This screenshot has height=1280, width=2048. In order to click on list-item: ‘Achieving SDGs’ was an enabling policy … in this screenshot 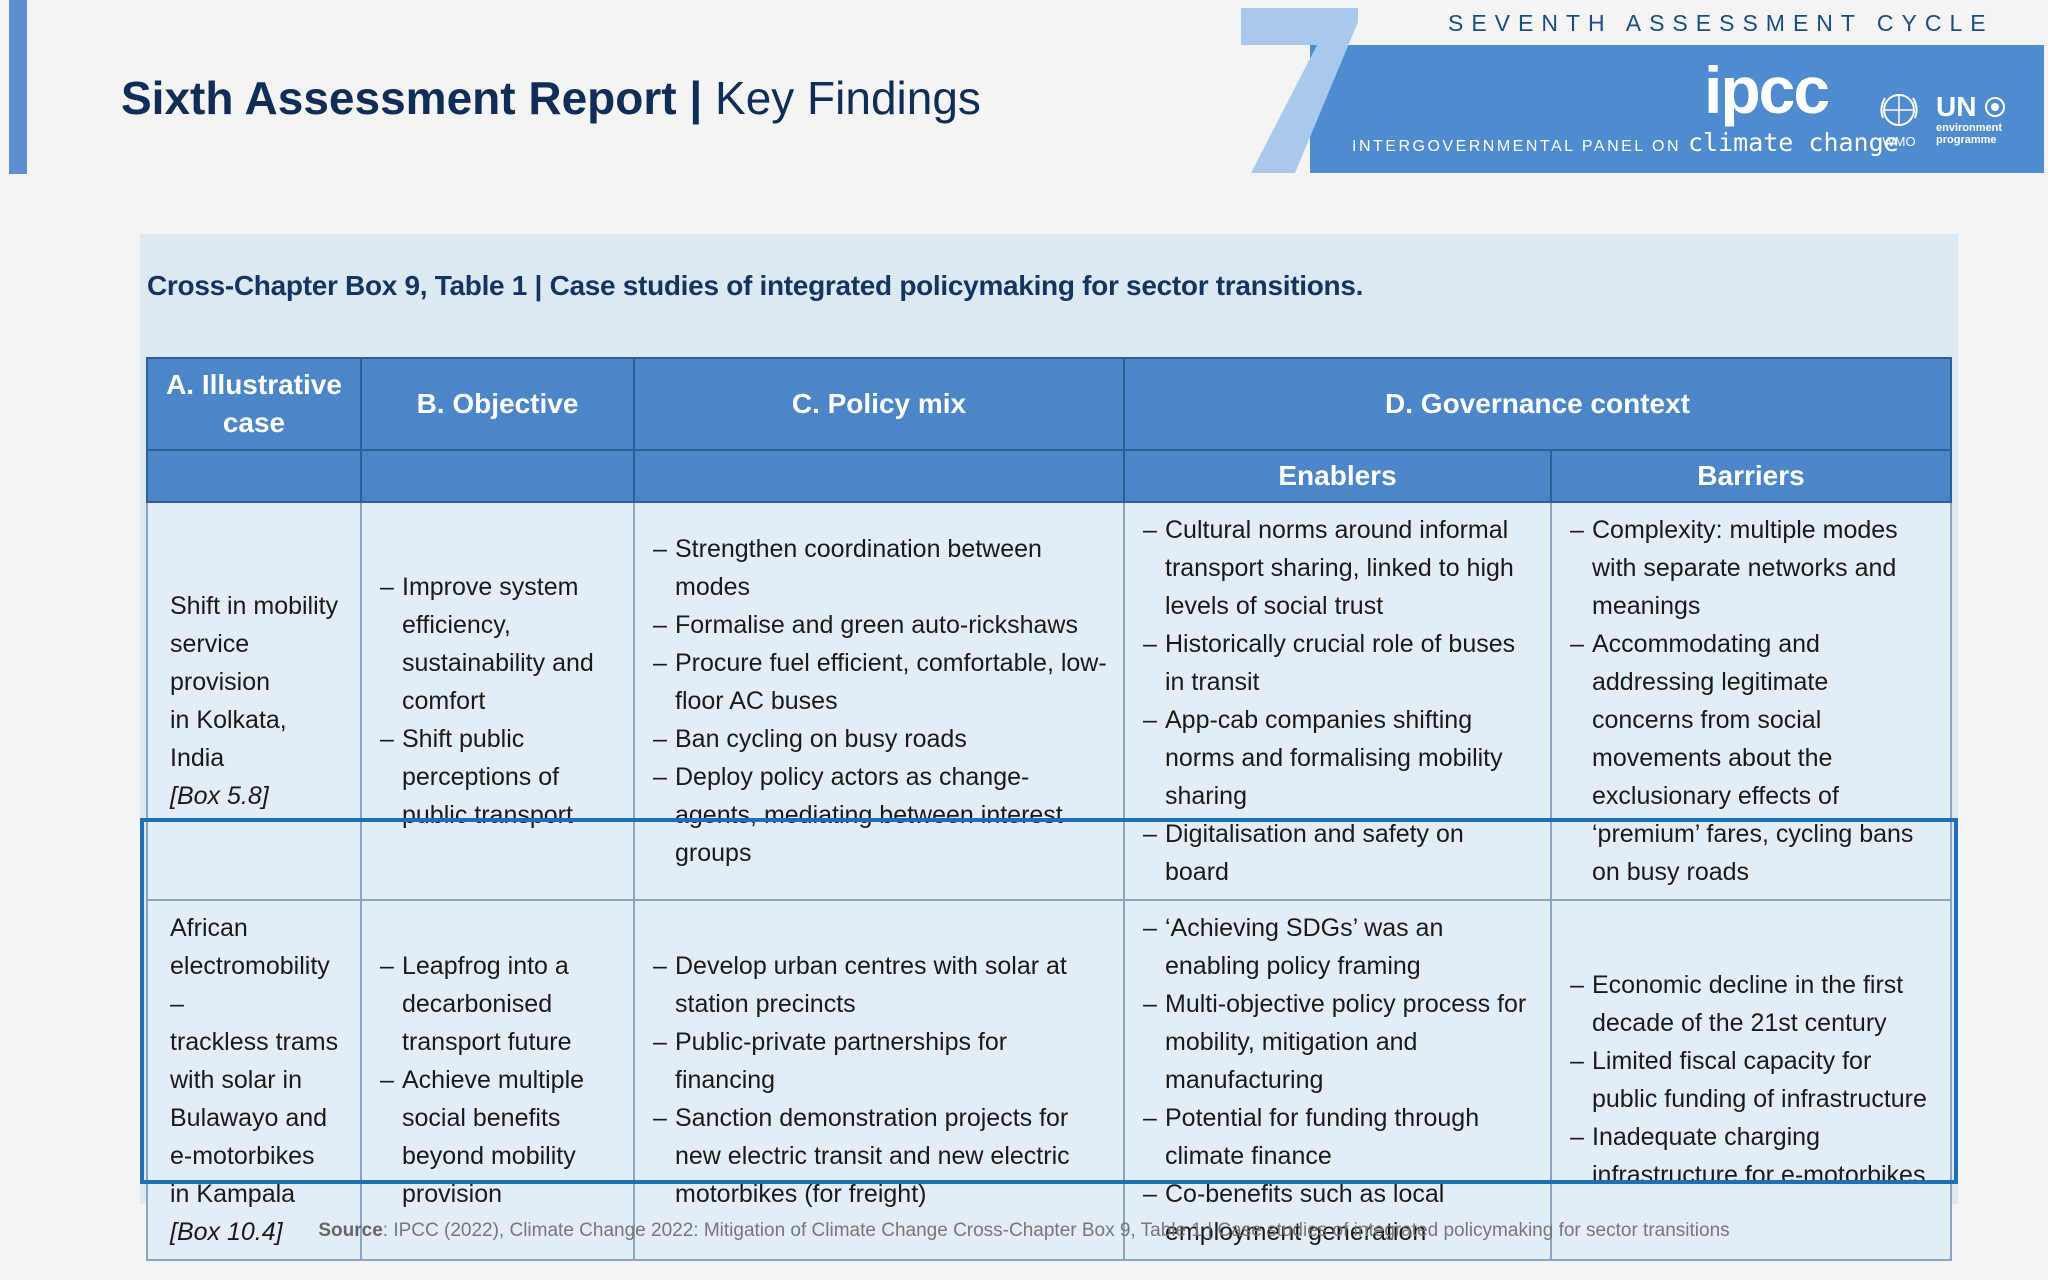, I will do `click(1338, 947)`.